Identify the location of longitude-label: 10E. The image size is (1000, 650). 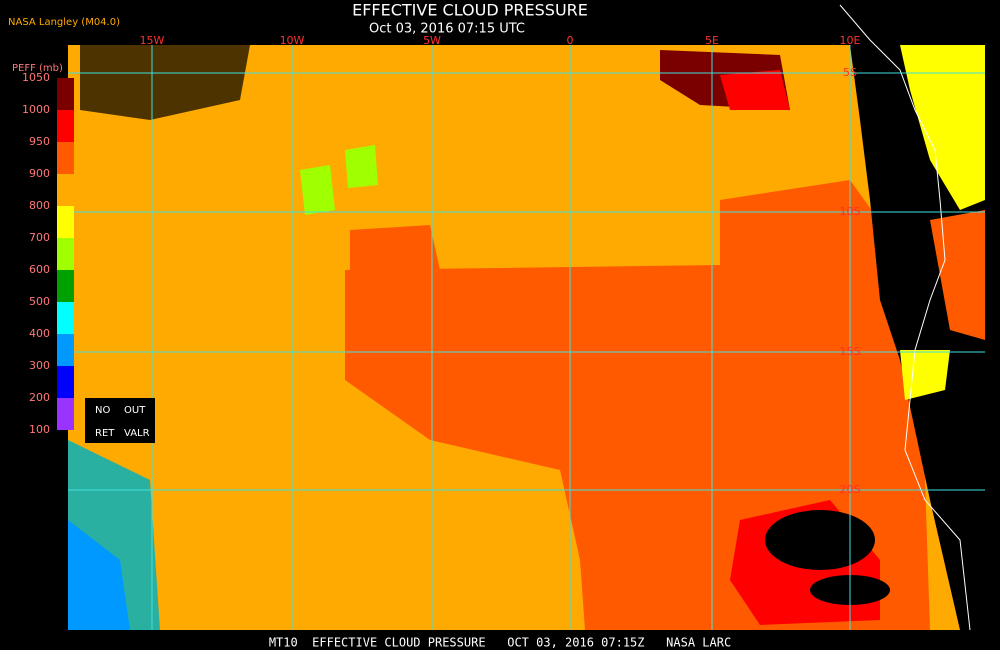
(850, 40).